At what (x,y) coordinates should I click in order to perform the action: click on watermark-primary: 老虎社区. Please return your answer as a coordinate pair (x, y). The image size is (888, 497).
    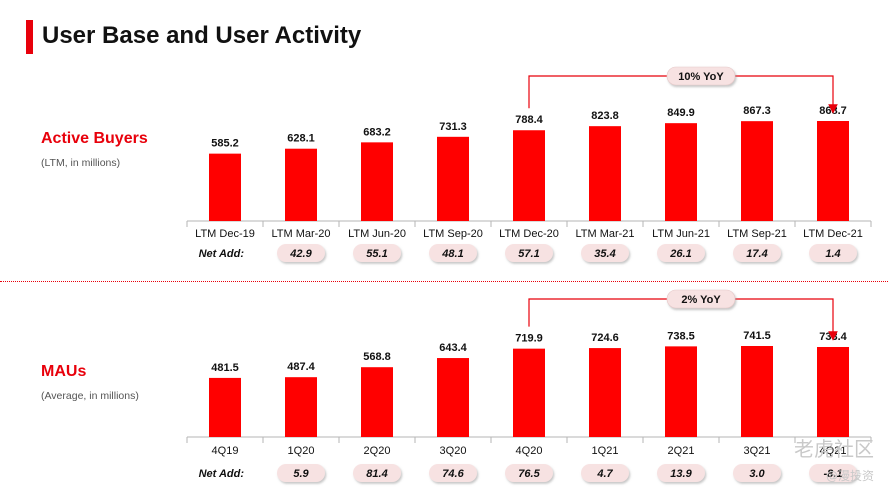
    Looking at the image, I should click on (834, 449).